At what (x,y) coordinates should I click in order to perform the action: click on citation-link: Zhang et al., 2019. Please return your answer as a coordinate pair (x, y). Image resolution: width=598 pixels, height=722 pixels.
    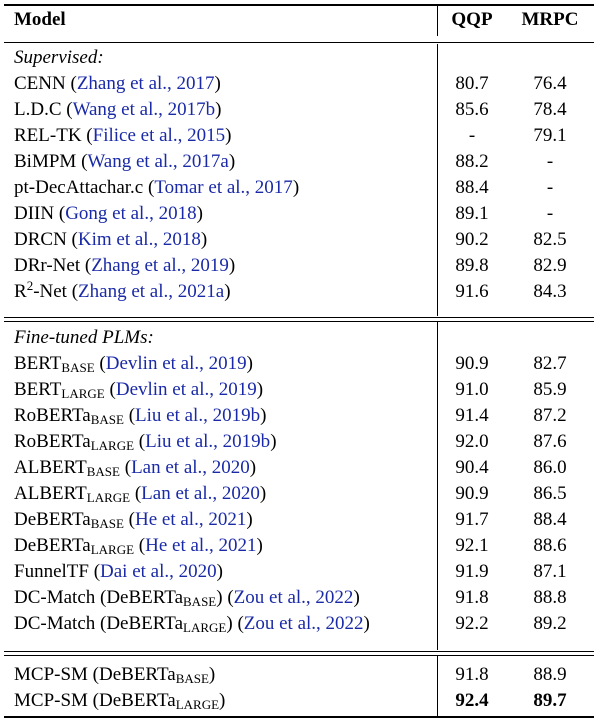
    Looking at the image, I should click on (160, 265).